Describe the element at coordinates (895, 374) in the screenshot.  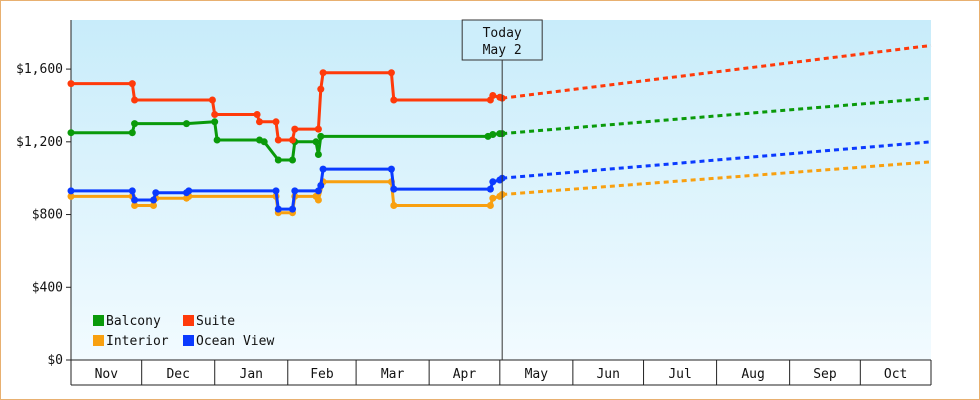
I see `month-label: Oct` at that location.